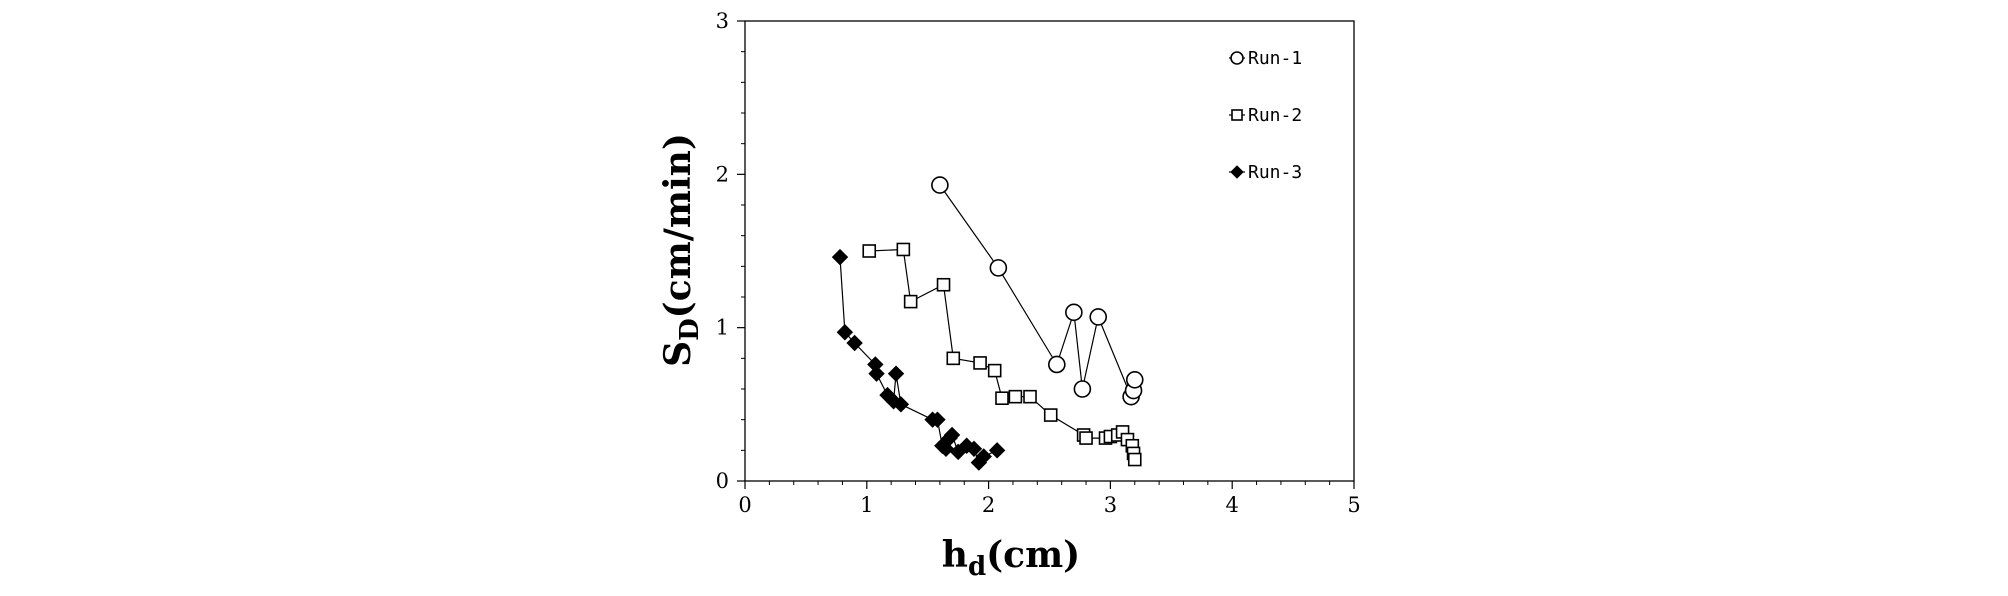  What do you see at coordinates (1275, 172) in the screenshot?
I see `legend-label: Run-3` at bounding box center [1275, 172].